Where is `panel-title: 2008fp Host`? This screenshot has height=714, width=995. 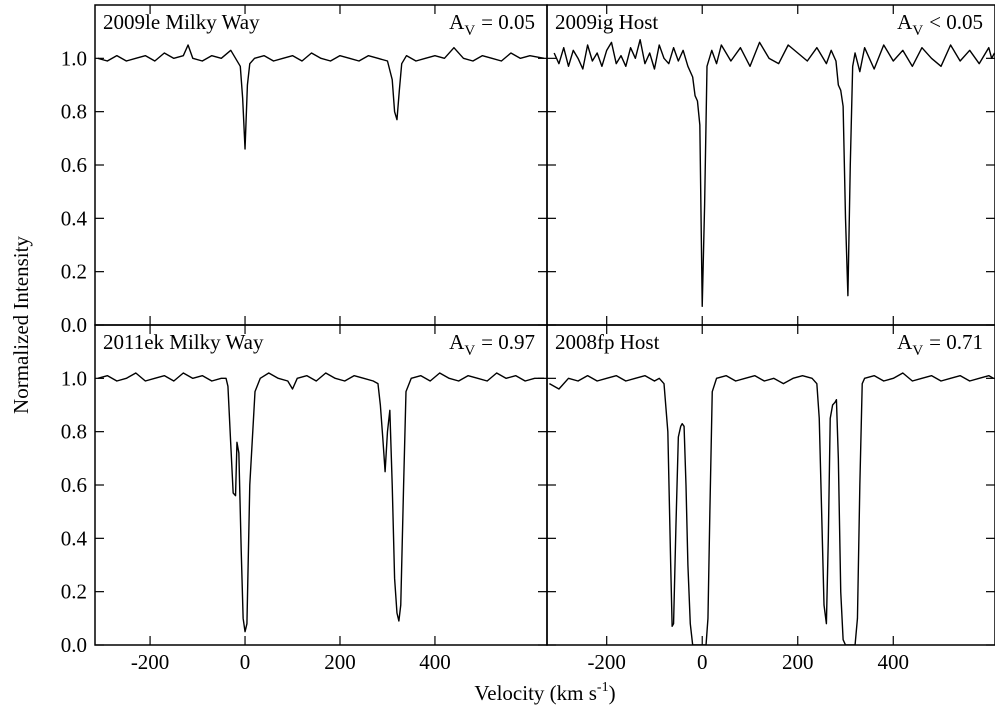
panel-title: 2008fp Host is located at coordinates (607, 342).